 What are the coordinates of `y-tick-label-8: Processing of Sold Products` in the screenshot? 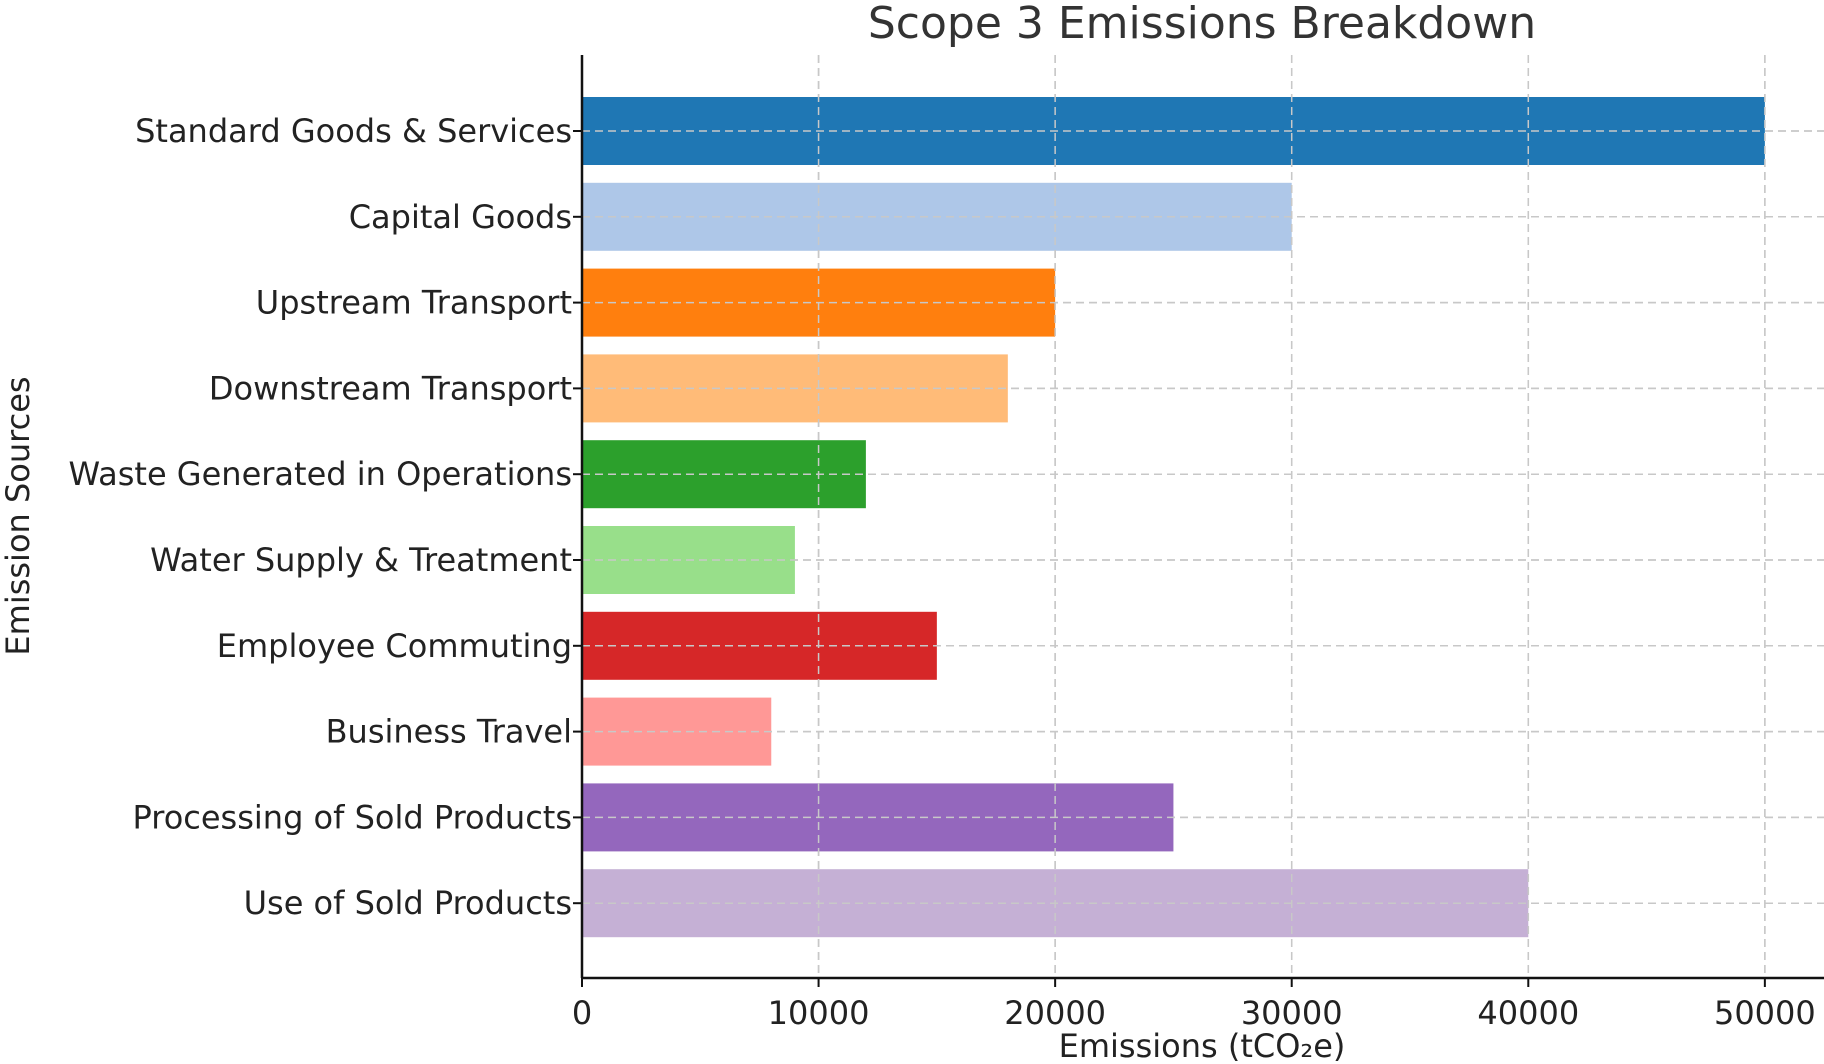 It's located at (353, 817).